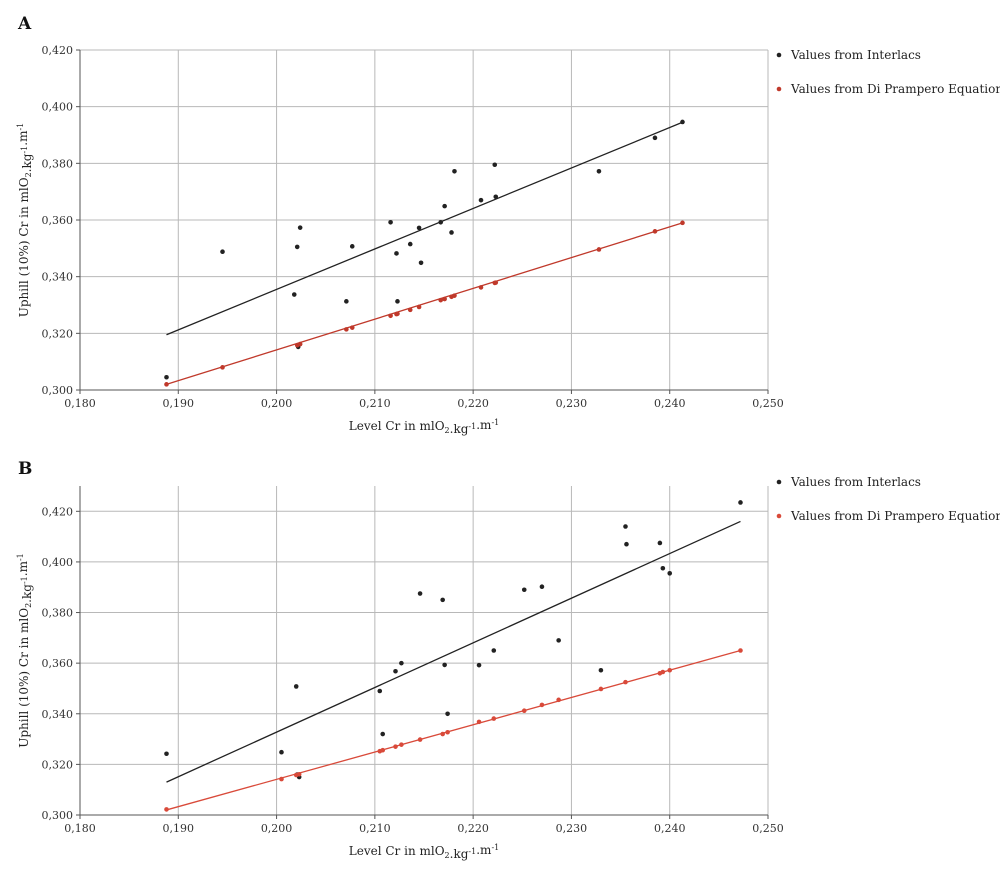 This screenshot has height=878, width=1000. What do you see at coordinates (25, 24) in the screenshot?
I see `panel-a-letter: A` at bounding box center [25, 24].